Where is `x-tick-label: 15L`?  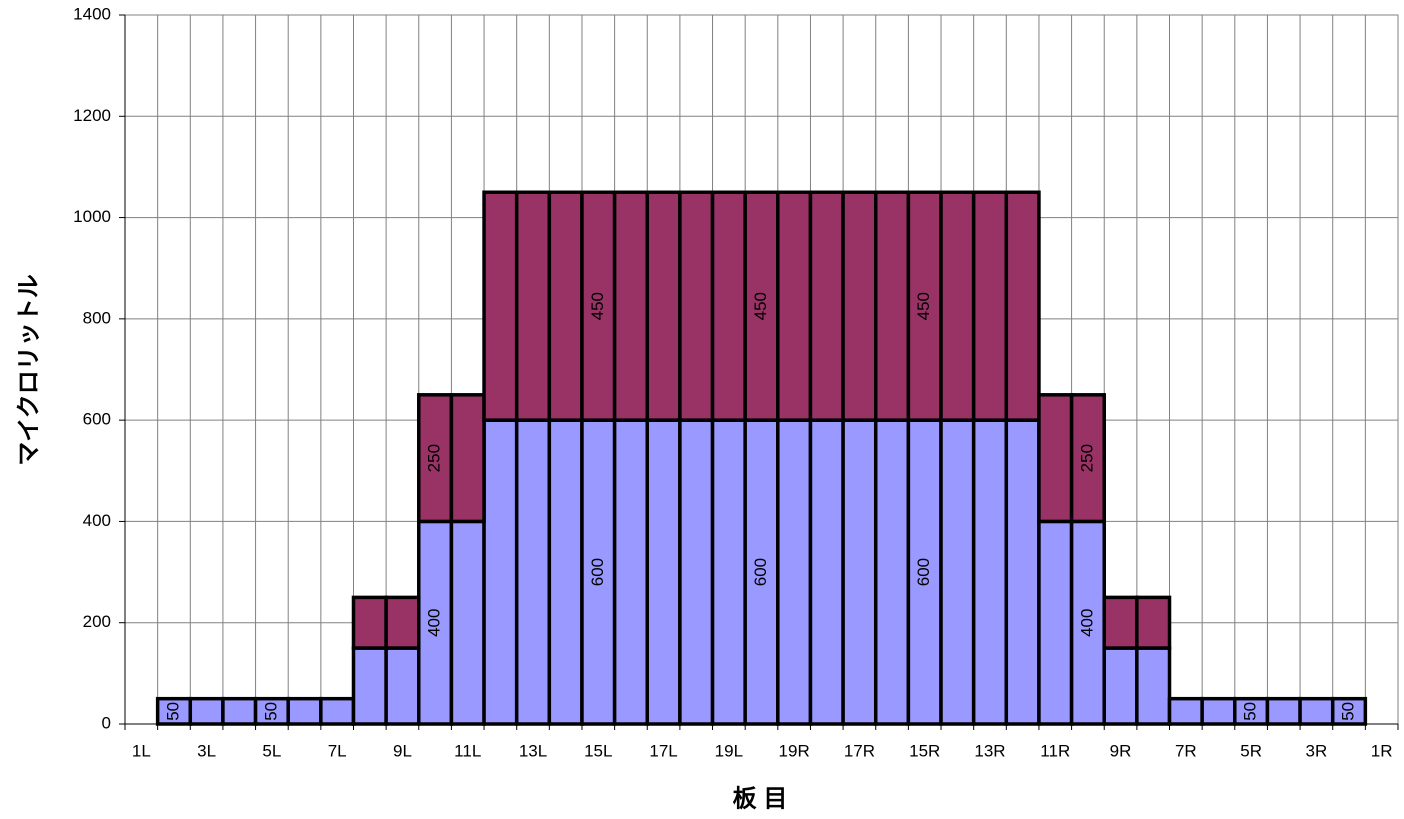
x-tick-label: 15L is located at coordinates (598, 750).